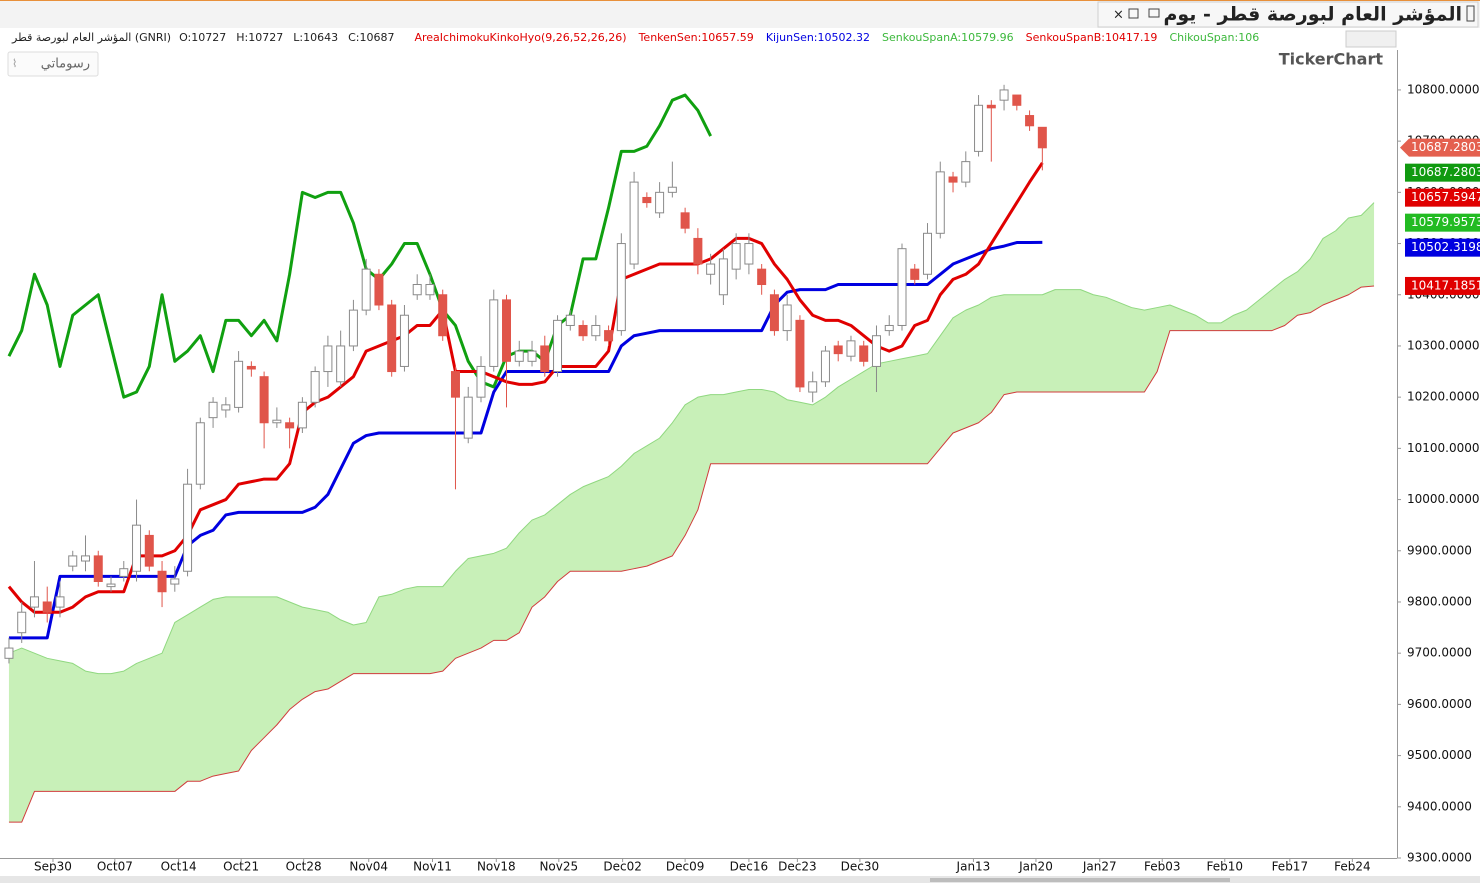  I want to click on price-badge-label: 10417.1851, so click(1445, 285).